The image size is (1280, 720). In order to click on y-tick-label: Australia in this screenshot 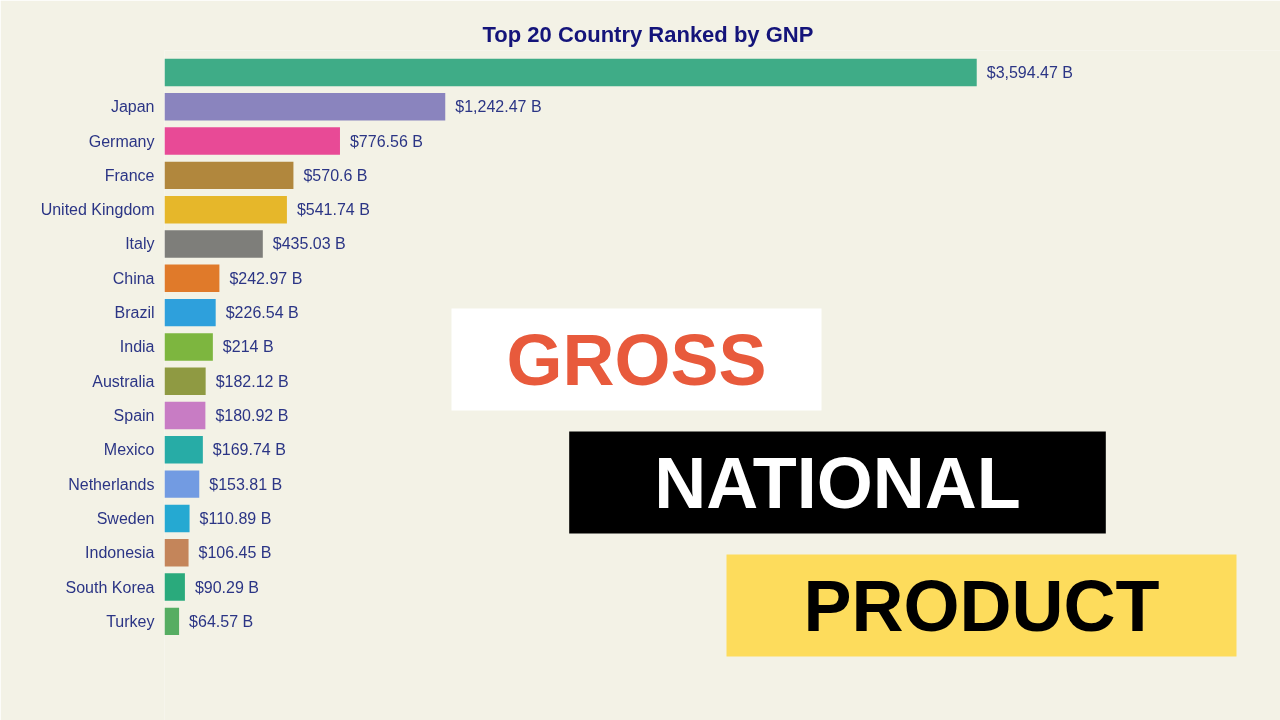, I will do `click(123, 381)`.